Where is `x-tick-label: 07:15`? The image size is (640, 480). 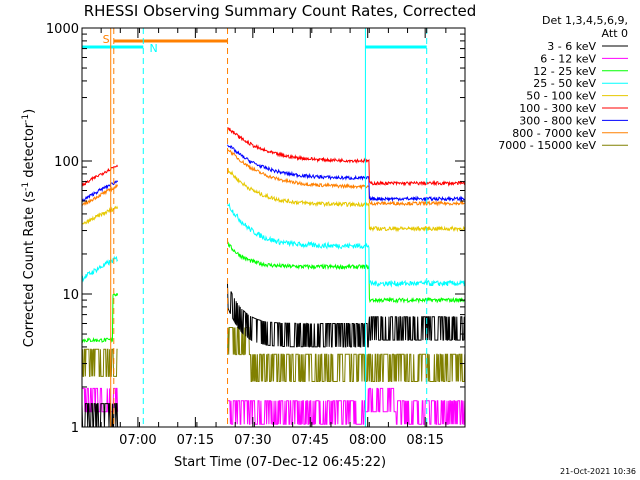 x-tick-label: 07:15 is located at coordinates (195, 440).